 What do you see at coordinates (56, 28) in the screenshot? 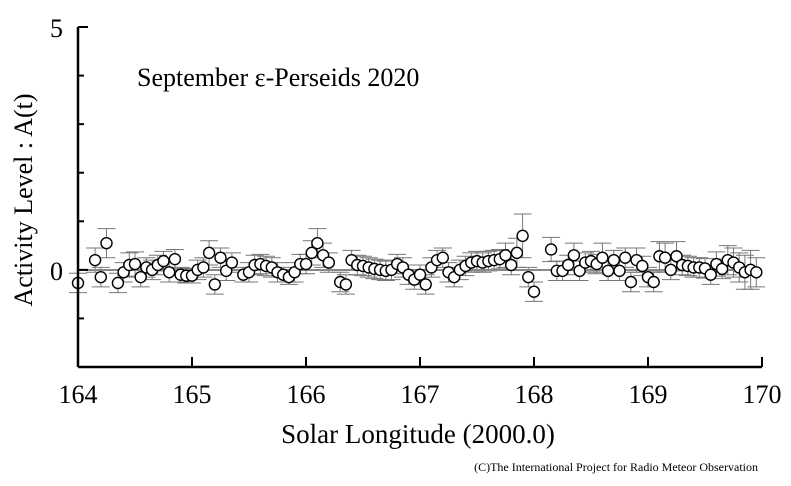
I see `y-tick-label-5: 5` at bounding box center [56, 28].